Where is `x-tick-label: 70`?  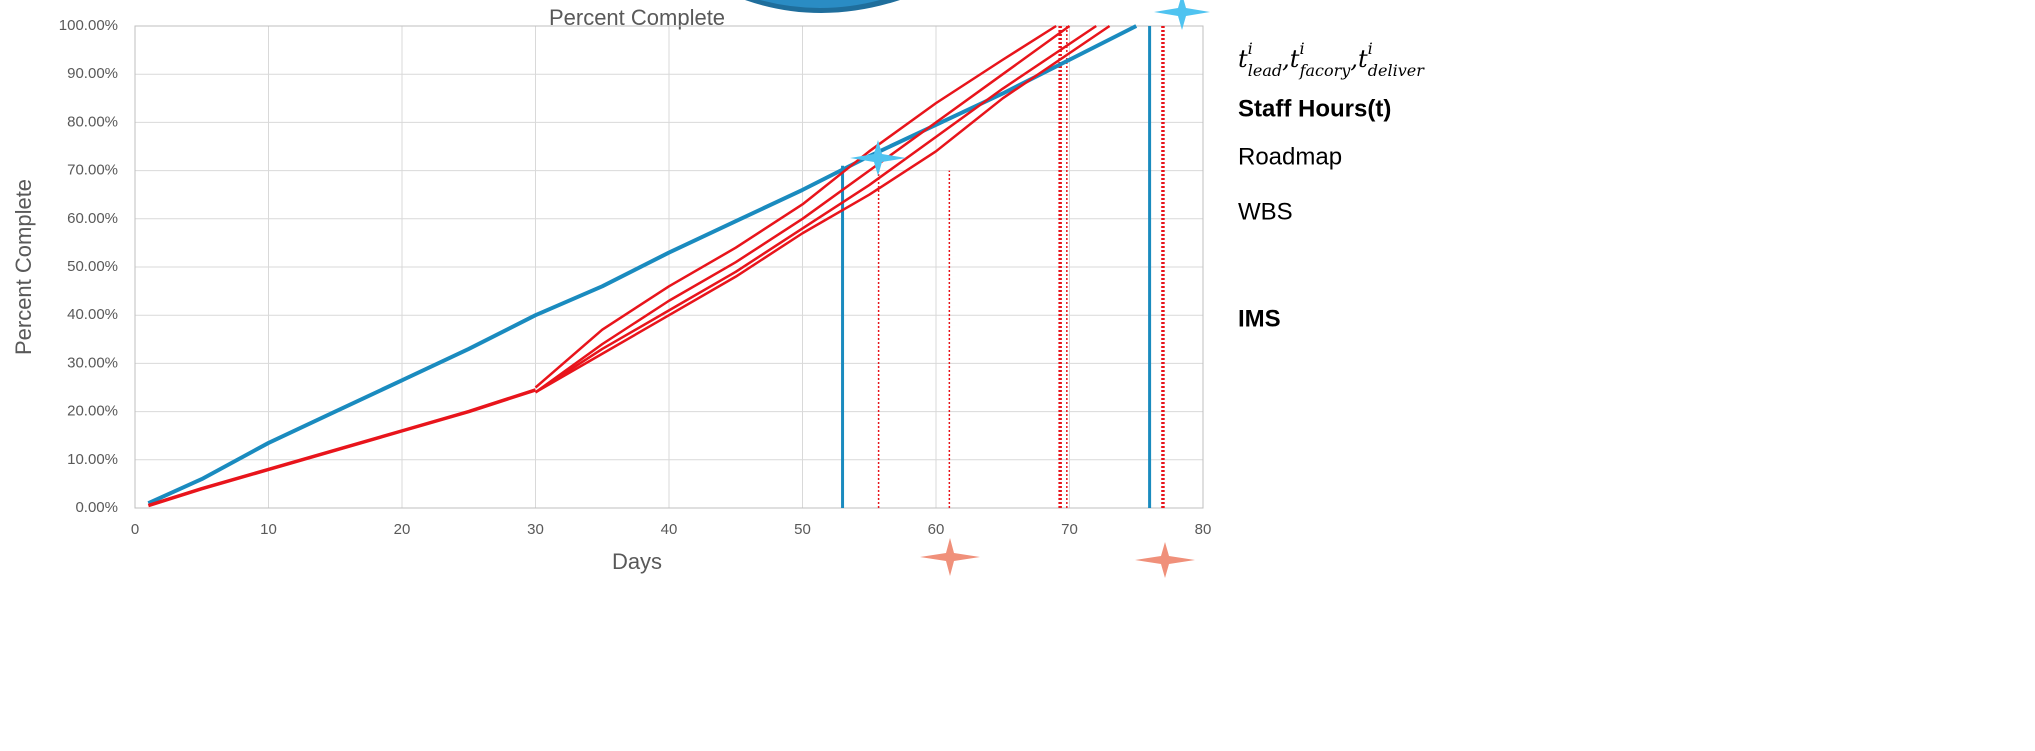 x-tick-label: 70 is located at coordinates (1069, 529).